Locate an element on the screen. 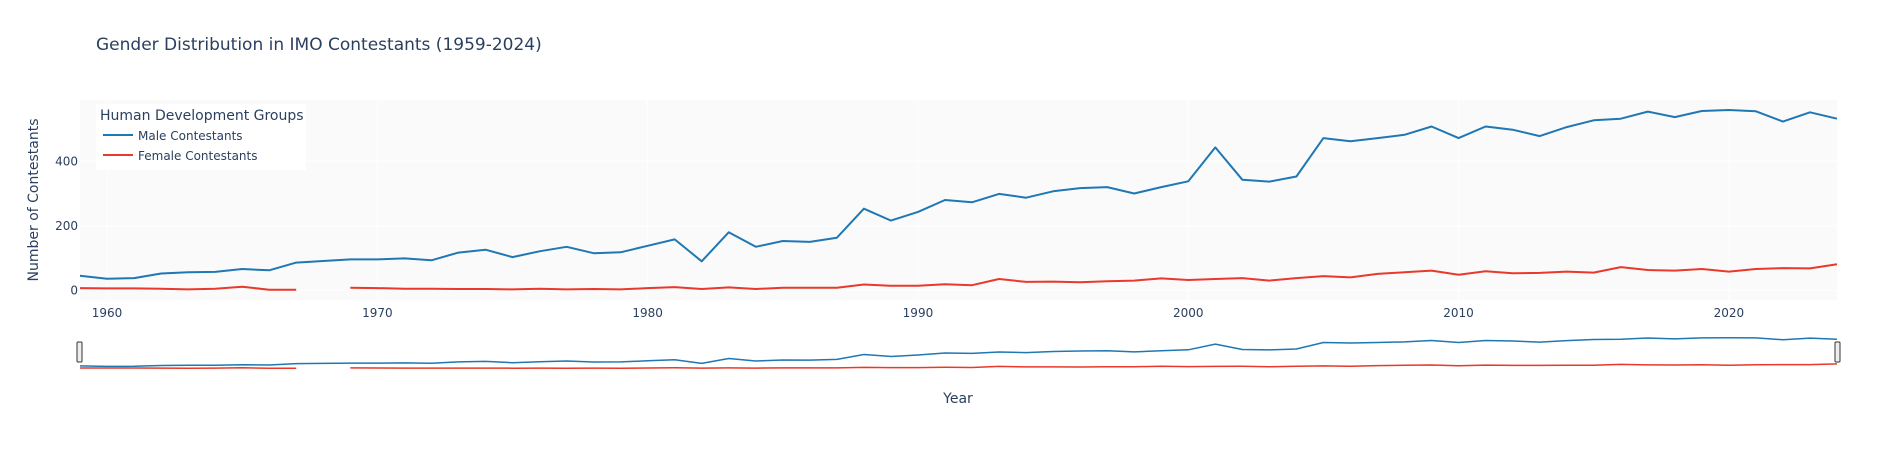 The image size is (1904, 454). legend-background is located at coordinates (201, 137).